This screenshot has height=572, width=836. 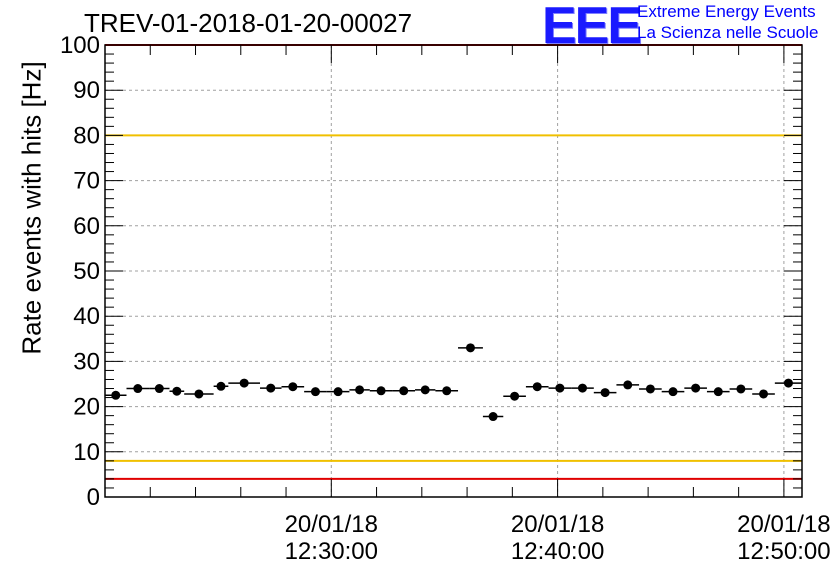 What do you see at coordinates (86, 135) in the screenshot?
I see `y-tick-label: 80` at bounding box center [86, 135].